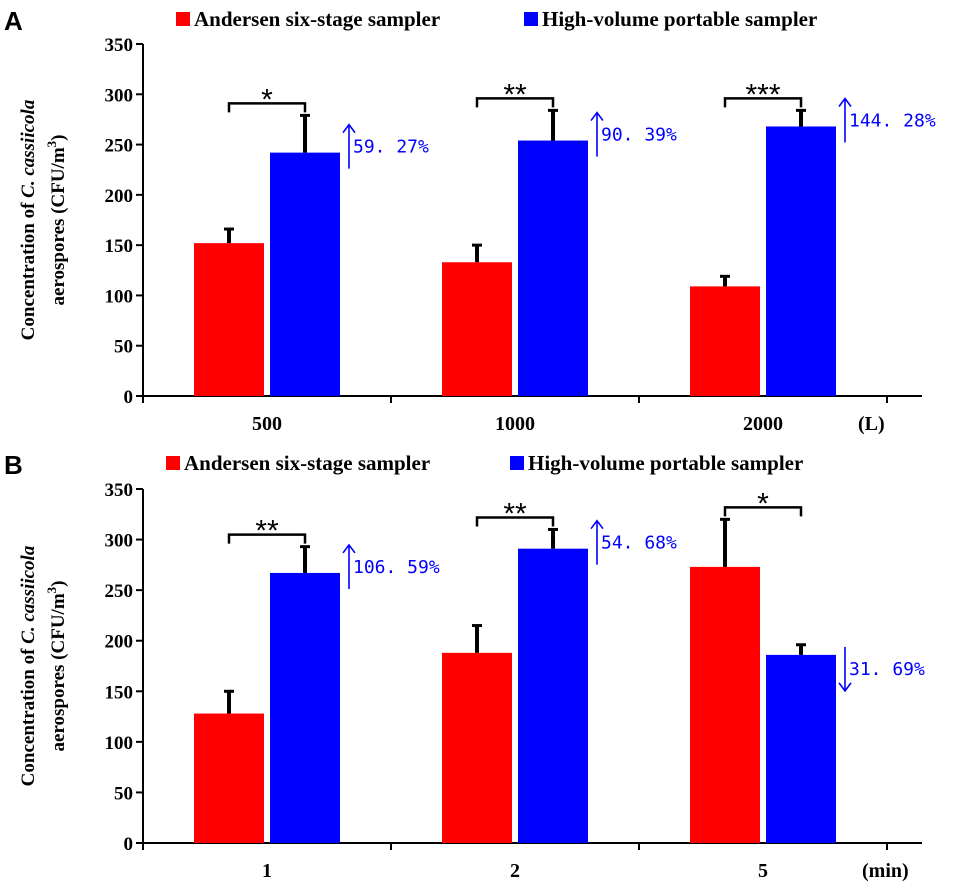 The width and height of the screenshot is (955, 889). Describe the element at coordinates (515, 424) in the screenshot. I see `x-category-label: 1000` at that location.